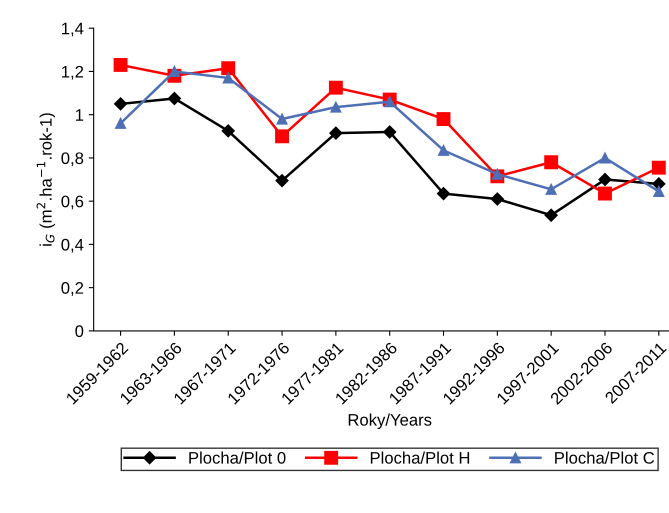 The height and width of the screenshot is (513, 669). What do you see at coordinates (237, 458) in the screenshot?
I see `legend-label: Plocha/Plot 0` at bounding box center [237, 458].